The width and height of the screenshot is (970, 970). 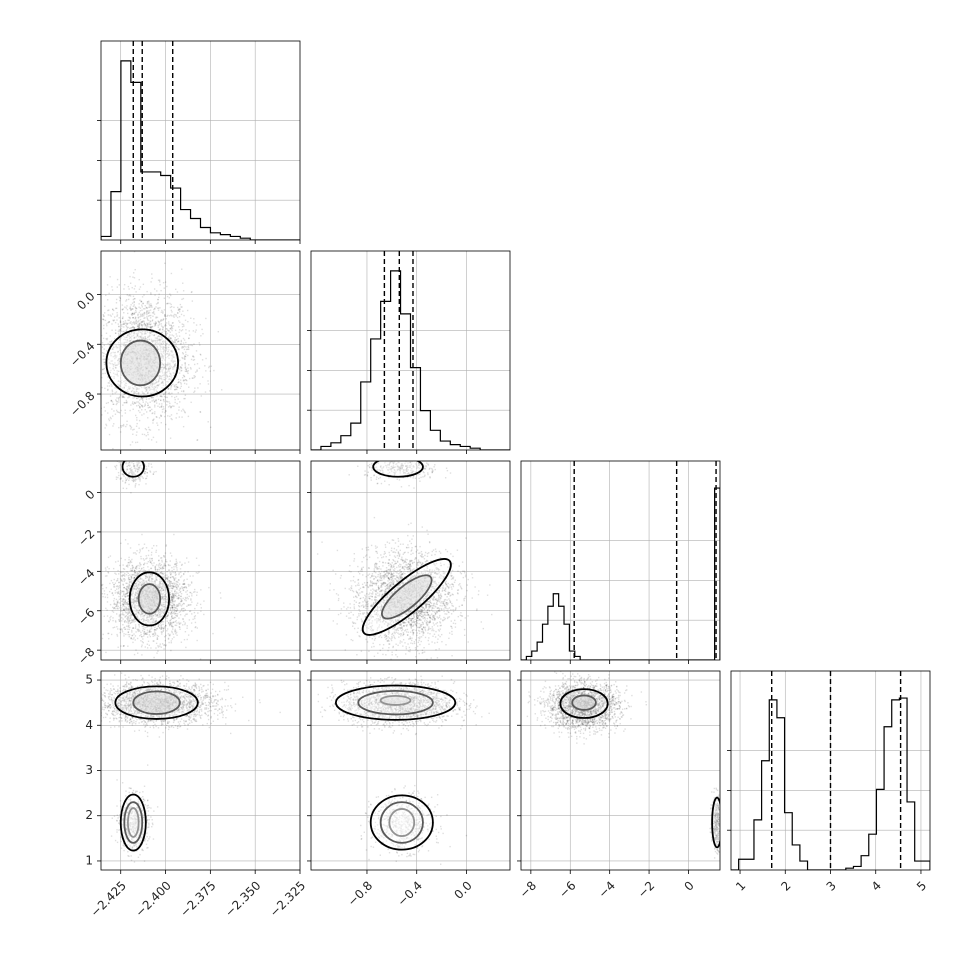 I want to click on panel-2-0-content, so click(x=200, y=560).